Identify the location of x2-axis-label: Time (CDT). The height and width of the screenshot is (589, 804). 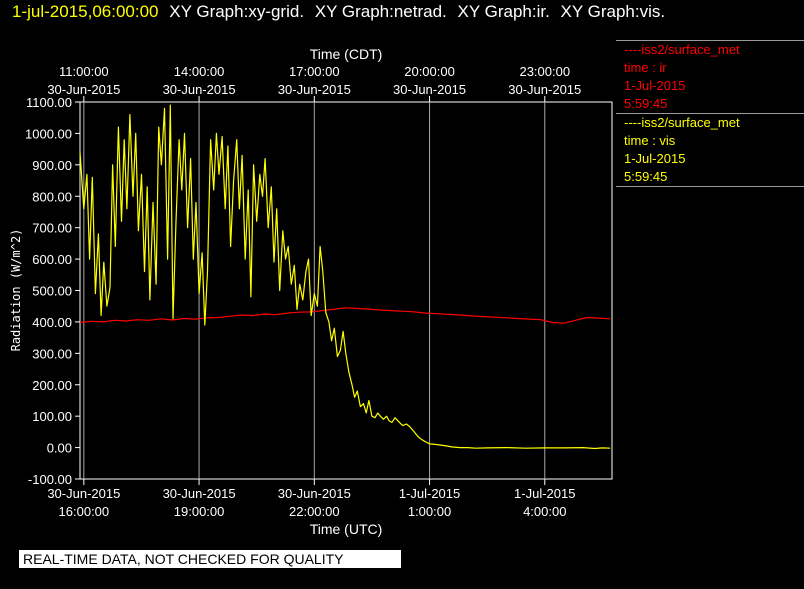
(346, 54).